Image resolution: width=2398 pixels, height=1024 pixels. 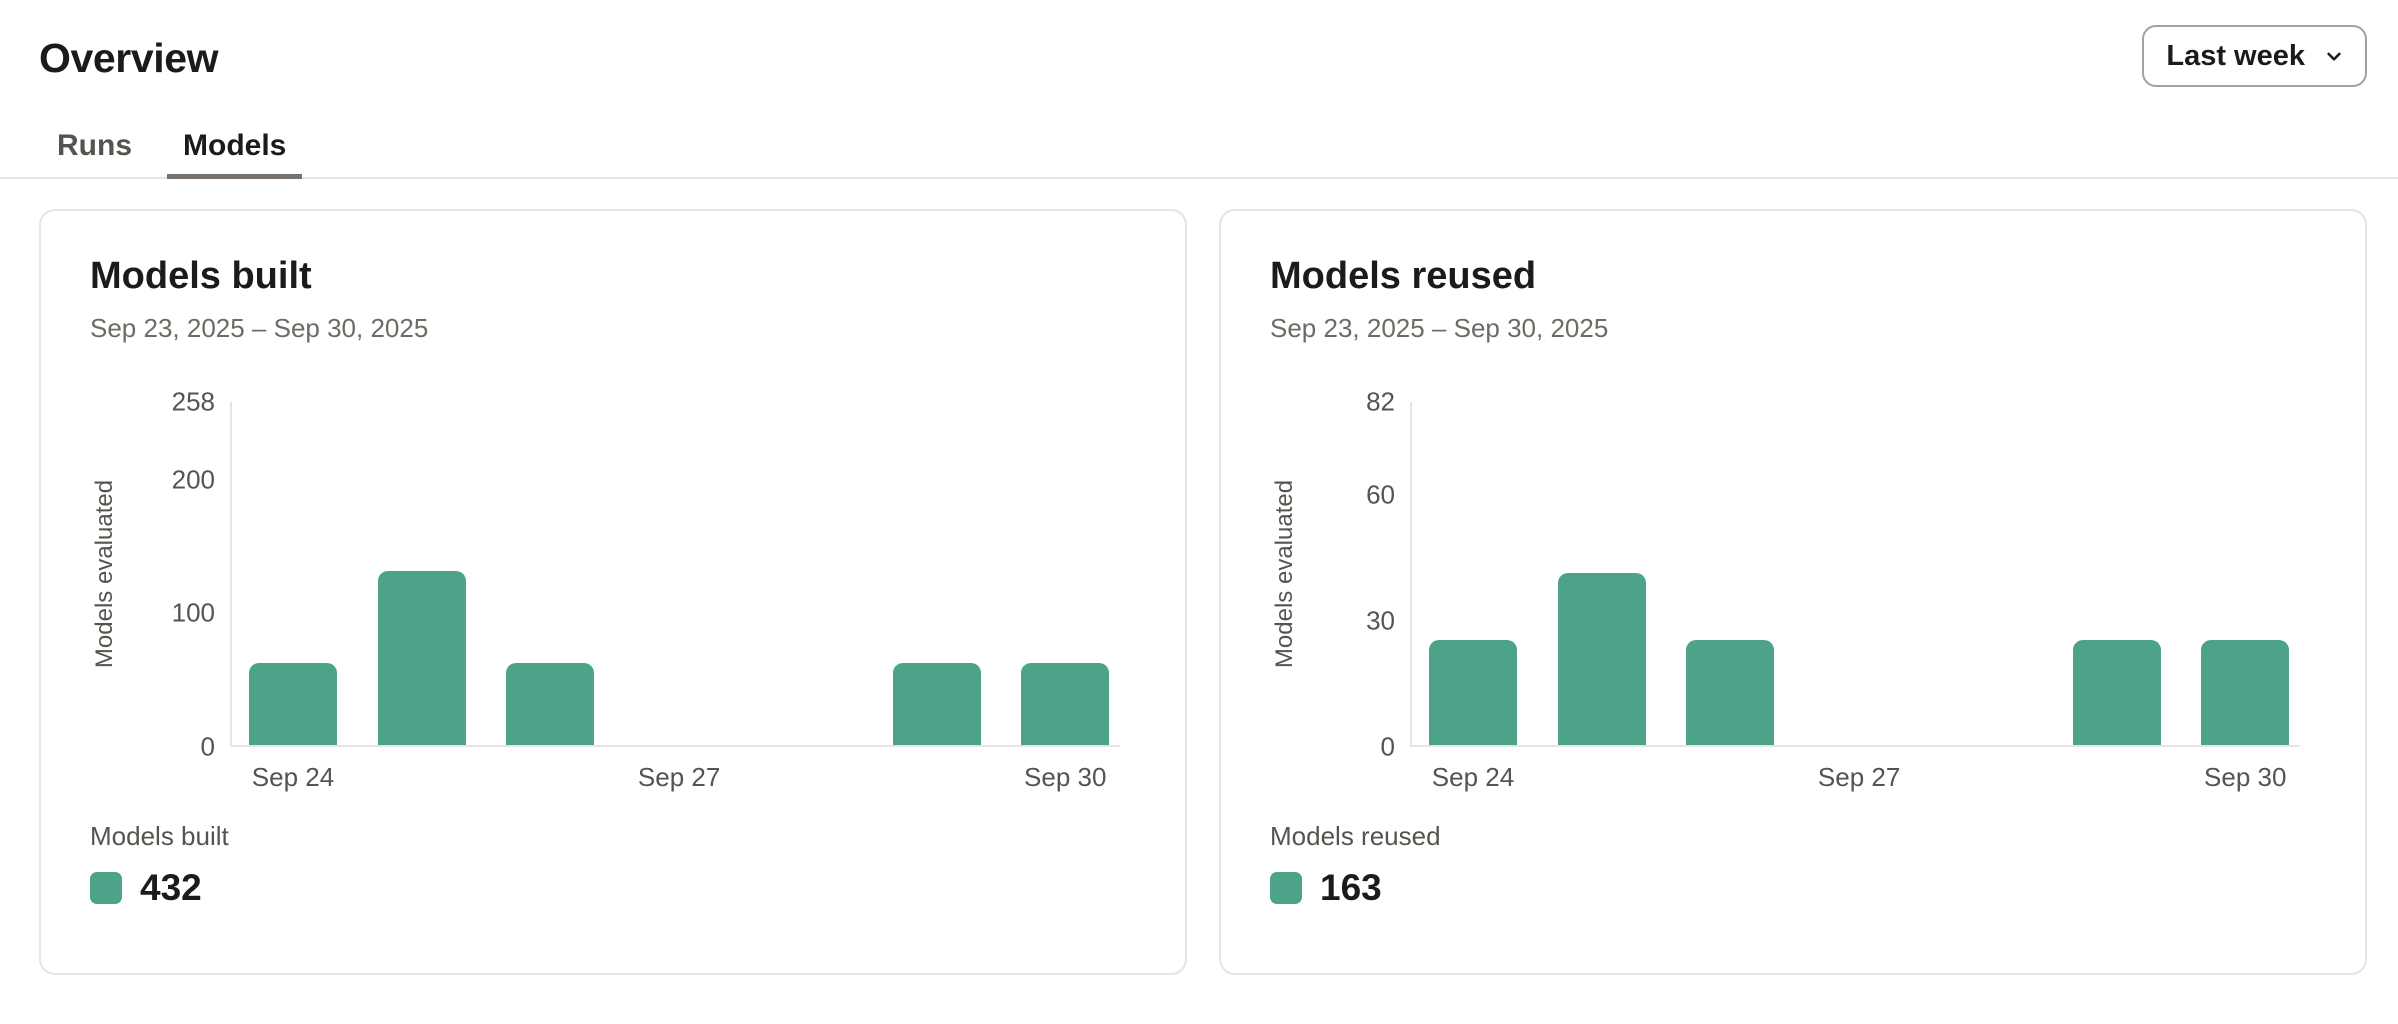 What do you see at coordinates (129, 58) in the screenshot?
I see `page-title: Overview` at bounding box center [129, 58].